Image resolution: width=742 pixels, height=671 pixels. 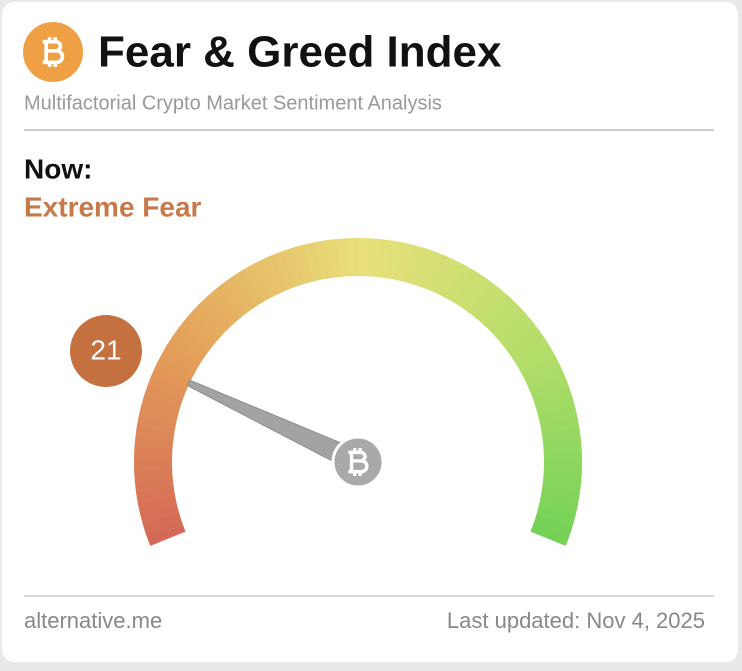 I want to click on gauge-arc, so click(x=550, y=533).